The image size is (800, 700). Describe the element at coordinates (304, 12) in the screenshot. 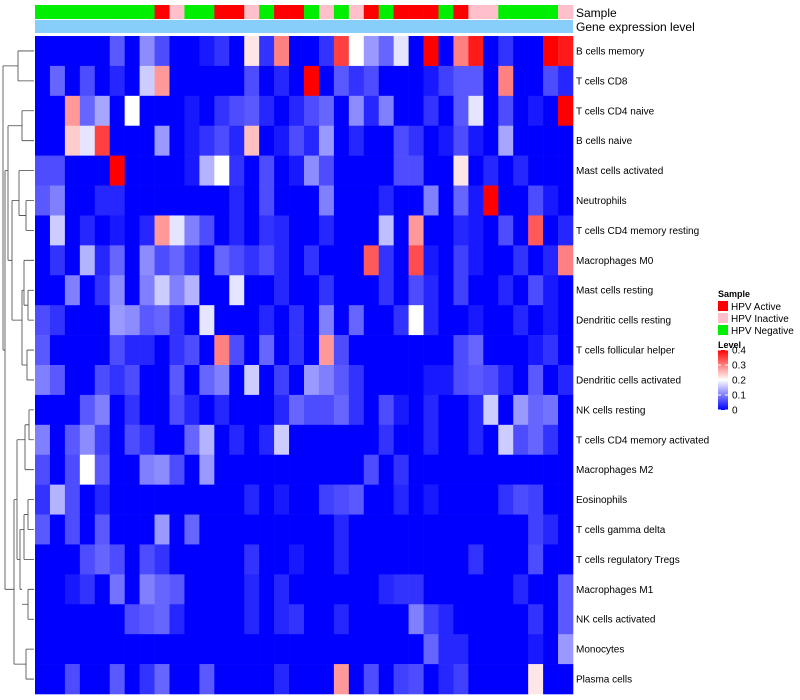

I see `sample-annotation-bar` at that location.